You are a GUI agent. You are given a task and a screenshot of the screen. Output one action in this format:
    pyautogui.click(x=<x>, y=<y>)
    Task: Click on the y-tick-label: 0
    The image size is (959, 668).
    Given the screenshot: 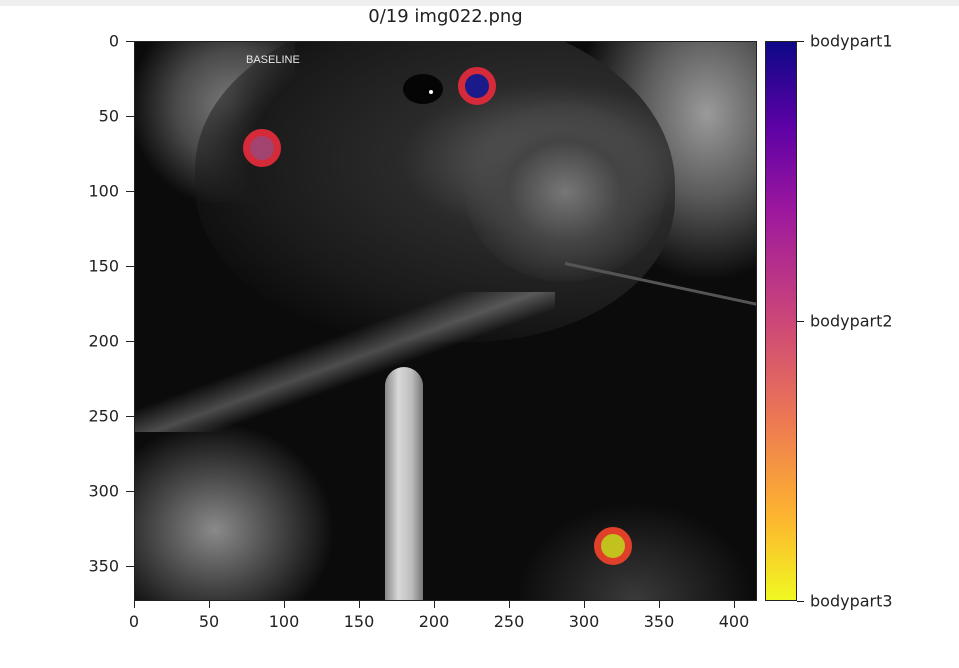 What is the action you would take?
    pyautogui.click(x=113, y=41)
    